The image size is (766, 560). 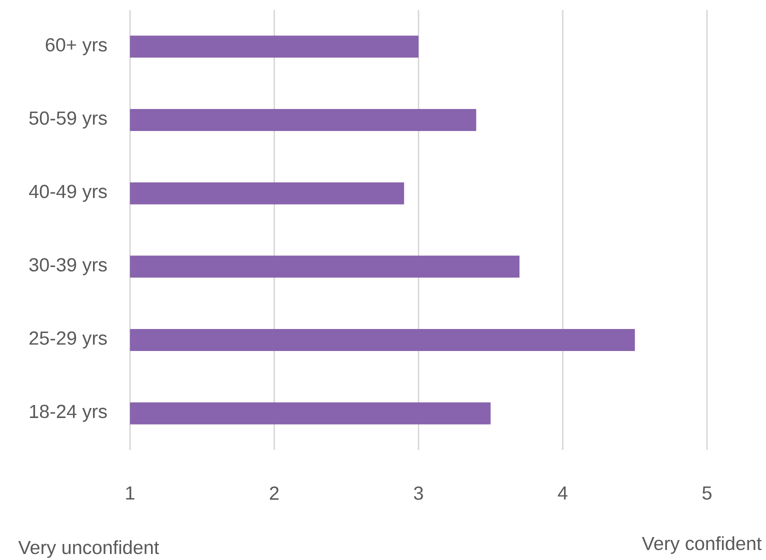 I want to click on x-tick-label: 3, so click(x=418, y=493).